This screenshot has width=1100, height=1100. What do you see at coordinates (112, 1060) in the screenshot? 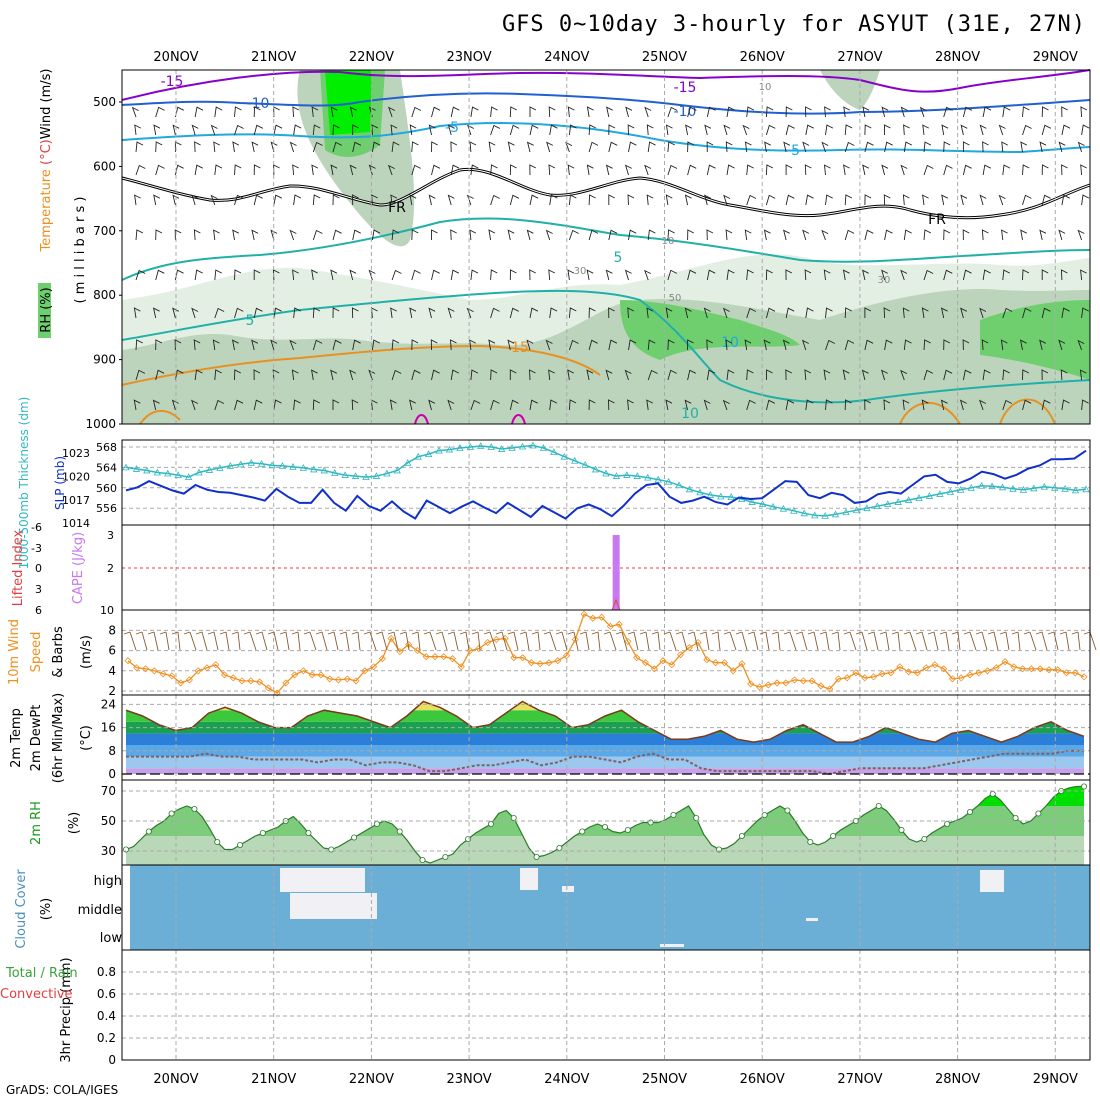
I see `precip-tick-label: 0` at bounding box center [112, 1060].